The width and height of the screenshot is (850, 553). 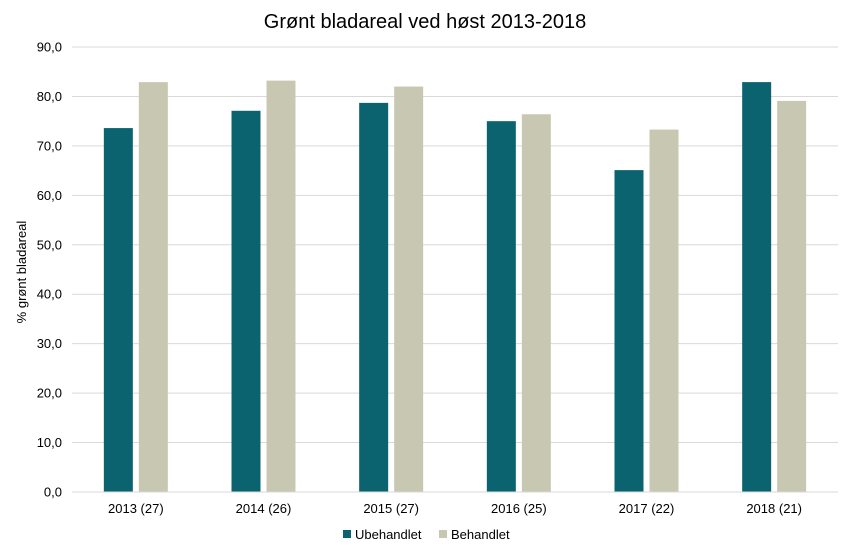 What do you see at coordinates (49, 244) in the screenshot?
I see `y-tick-label: 50,0` at bounding box center [49, 244].